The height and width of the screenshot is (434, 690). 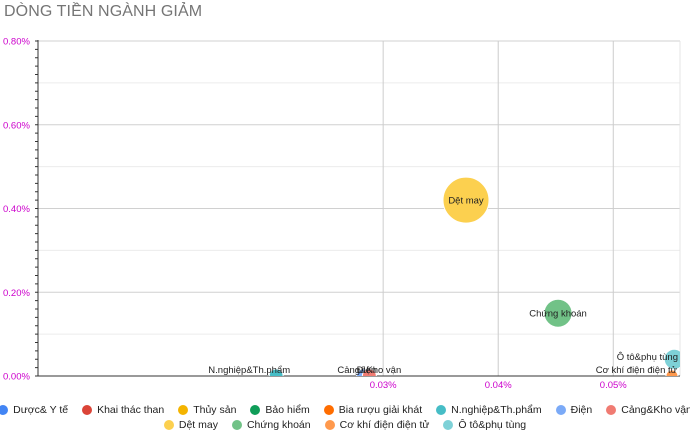 I want to click on y-tick-label: 0.40%, so click(x=16, y=209).